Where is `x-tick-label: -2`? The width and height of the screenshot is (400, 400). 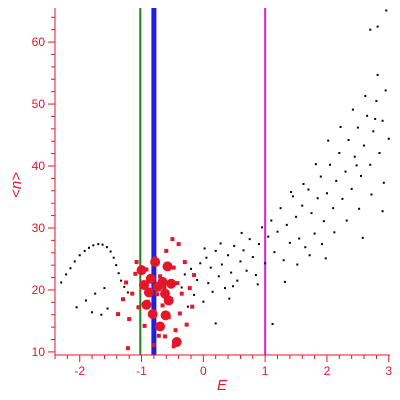
x-tick-label: -2 is located at coordinates (79, 371).